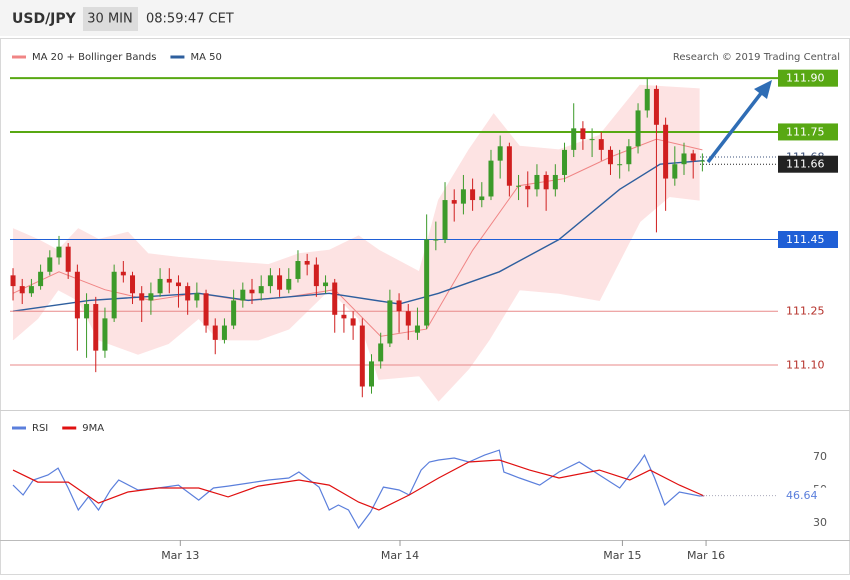  I want to click on x-tick-label: Mar 14, so click(400, 555).